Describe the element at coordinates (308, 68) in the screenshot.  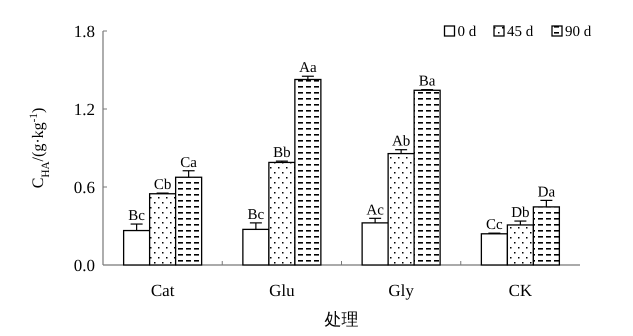
I see `data-label: Aa` at that location.